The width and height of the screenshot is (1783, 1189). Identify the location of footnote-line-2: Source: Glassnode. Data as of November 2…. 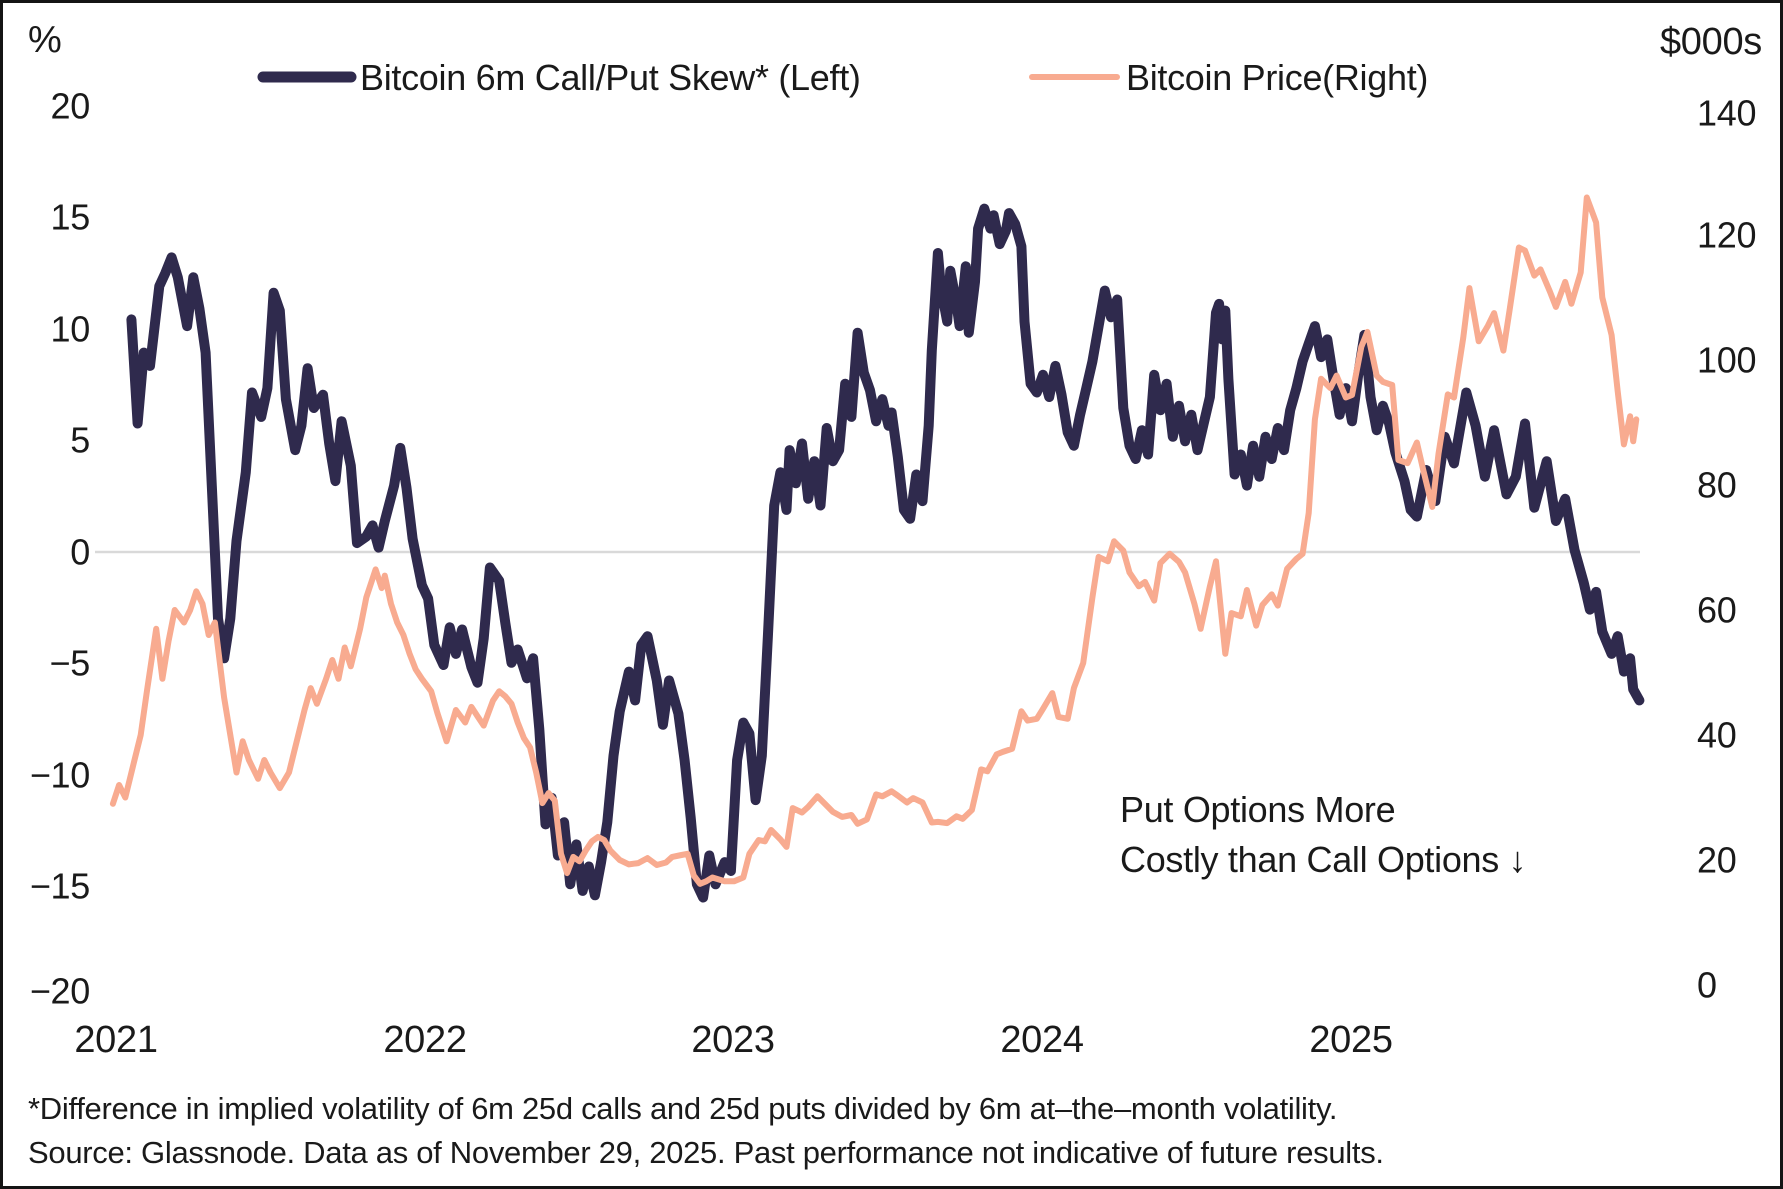
(706, 1152).